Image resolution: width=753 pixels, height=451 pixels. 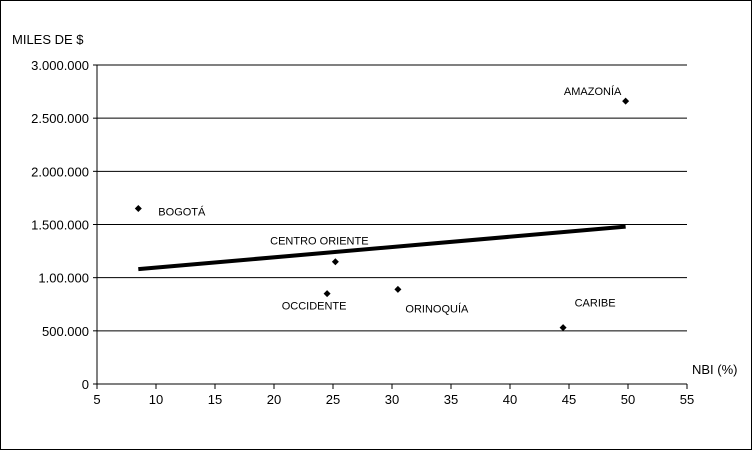 What do you see at coordinates (569, 399) in the screenshot?
I see `x-tick-label: 45` at bounding box center [569, 399].